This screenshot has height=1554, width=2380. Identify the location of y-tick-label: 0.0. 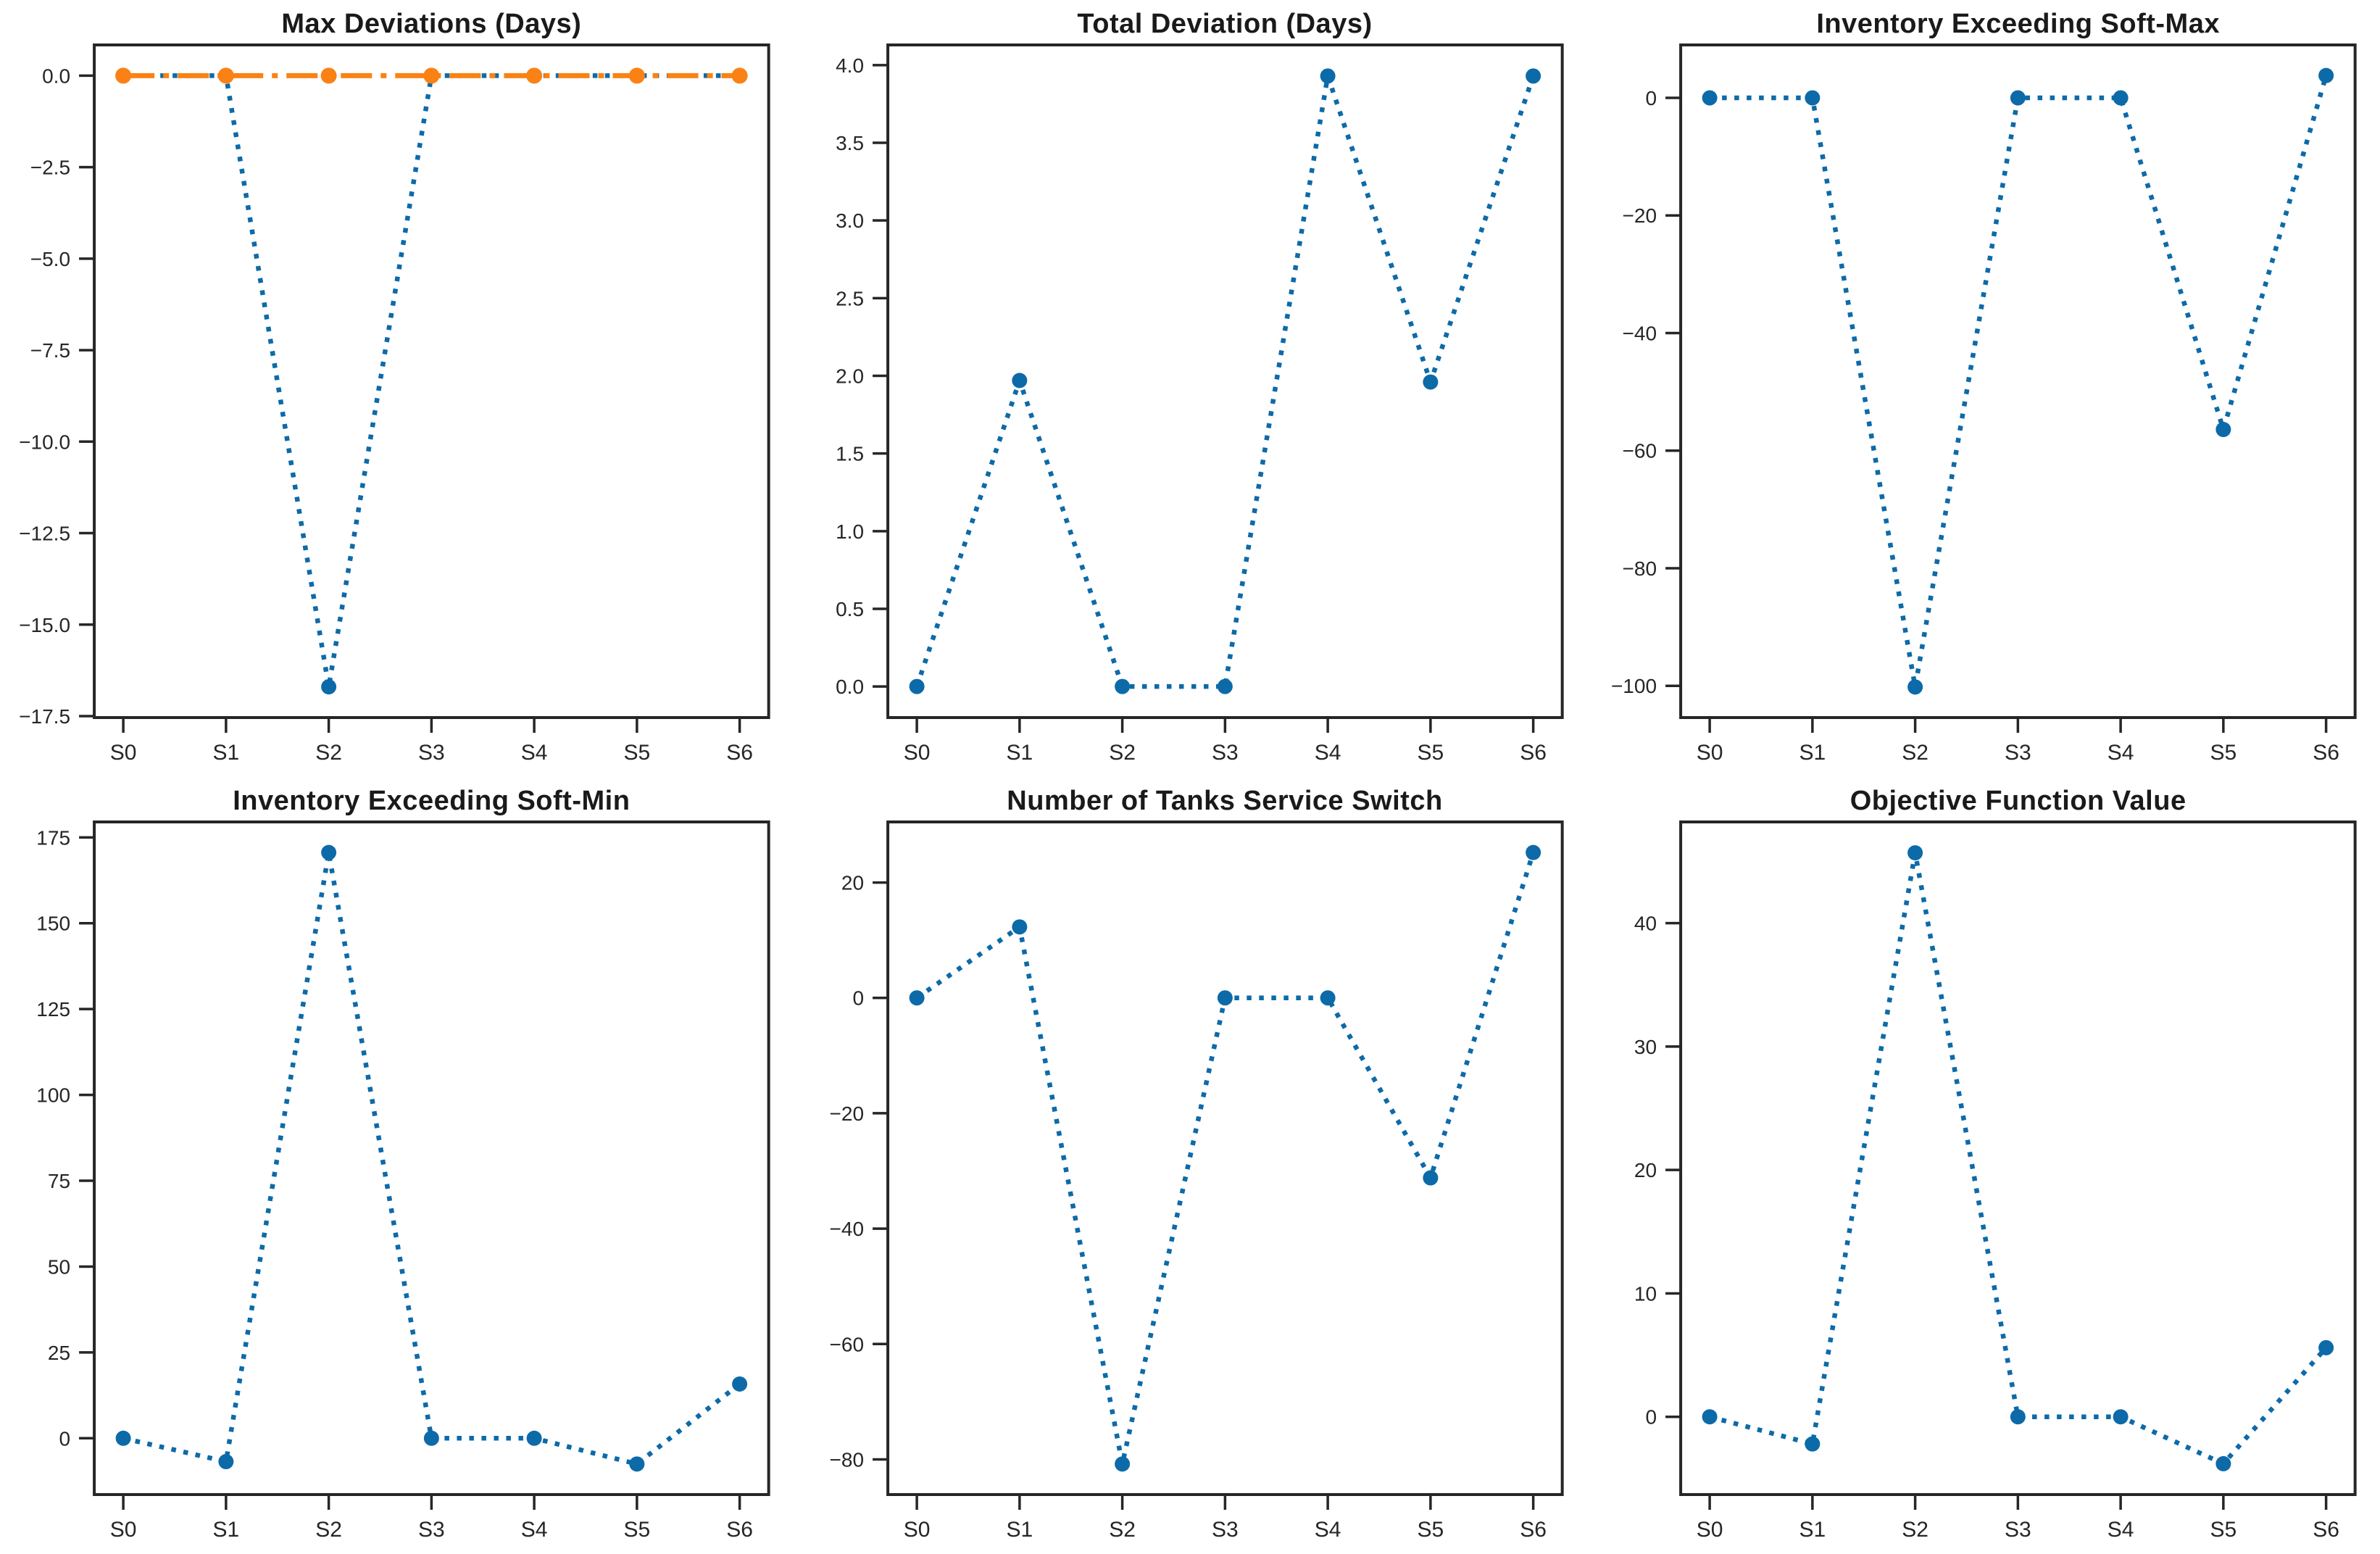
(850, 687).